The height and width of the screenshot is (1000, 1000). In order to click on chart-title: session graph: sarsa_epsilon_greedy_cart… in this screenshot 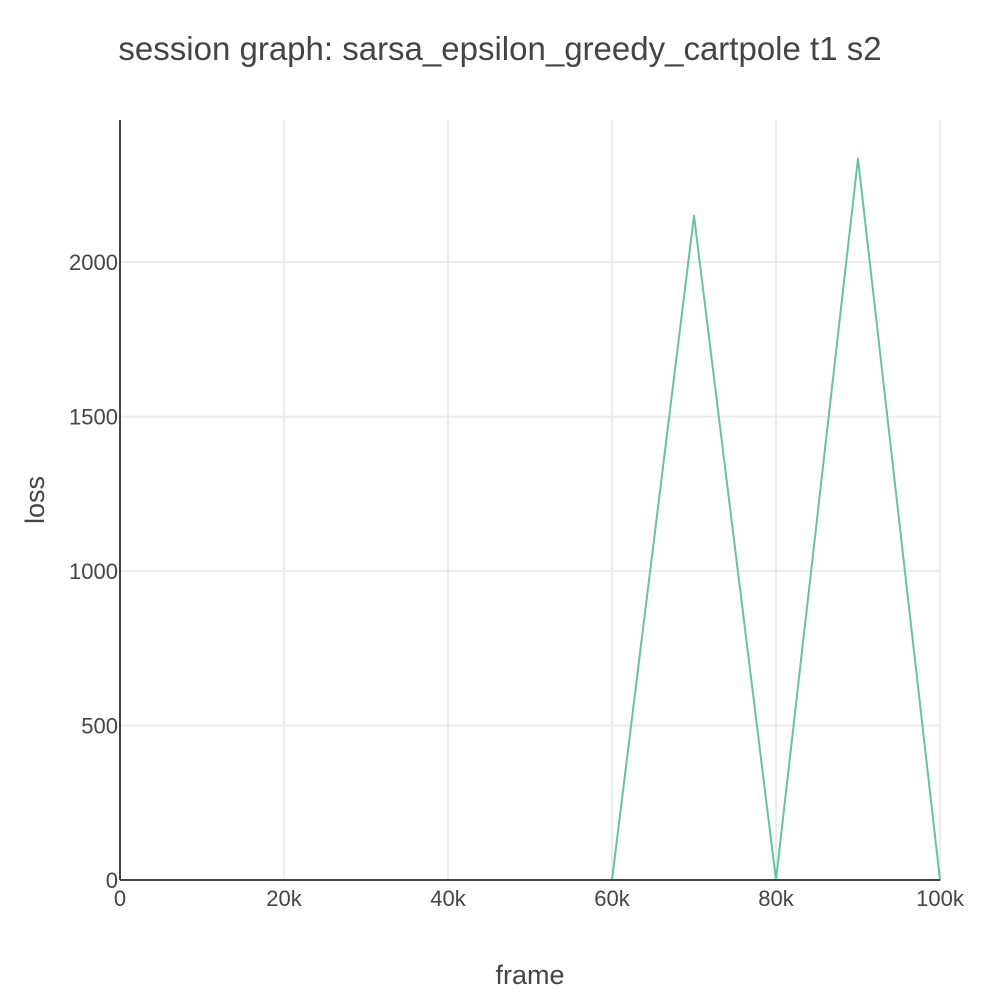, I will do `click(499, 48)`.